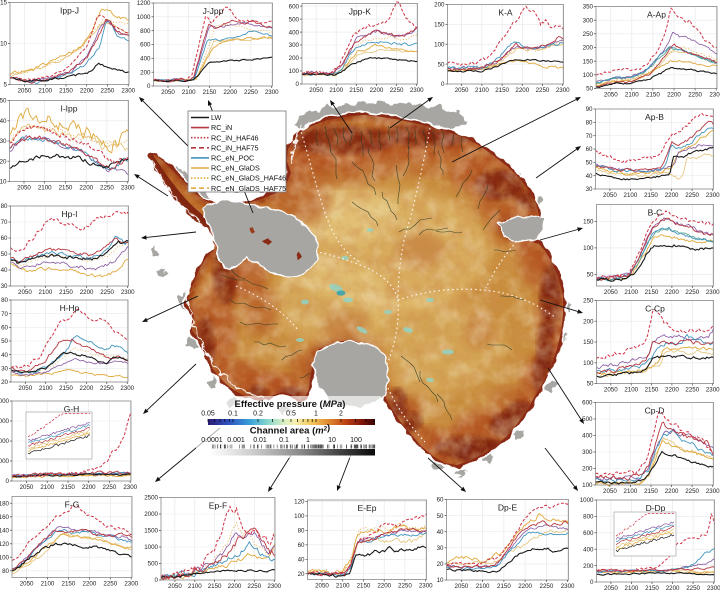  What do you see at coordinates (284, 440) in the screenshot?
I see `svg-text: 0.1` at bounding box center [284, 440].